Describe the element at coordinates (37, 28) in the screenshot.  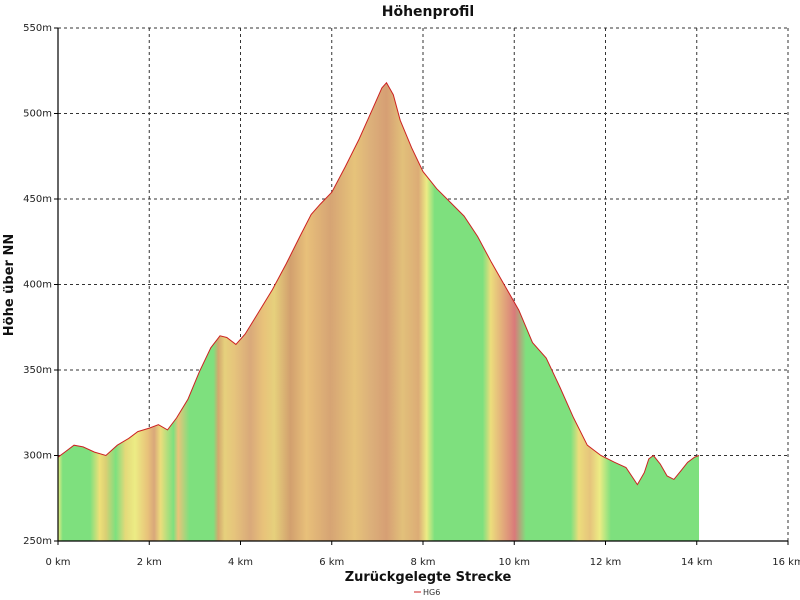
I see `y-tick-label: 550m` at that location.